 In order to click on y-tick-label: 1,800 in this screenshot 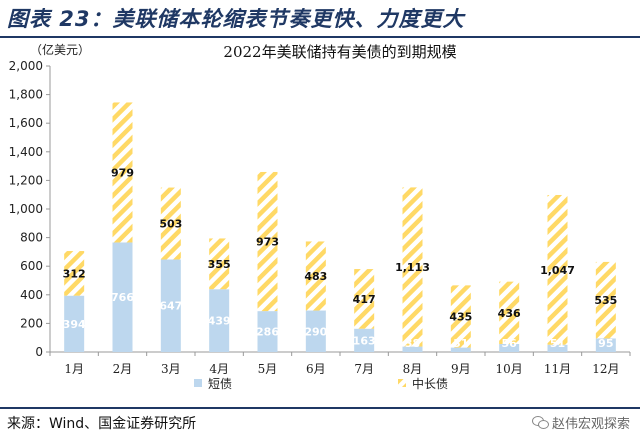, I will do `click(26, 95)`.